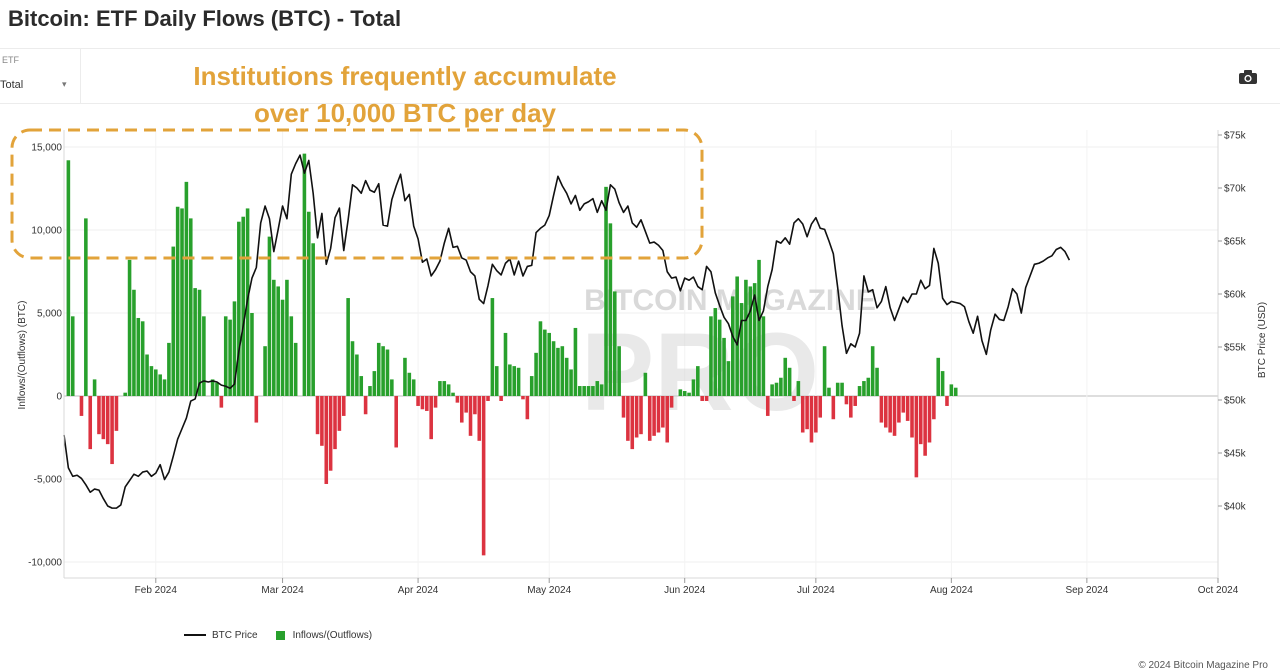 The width and height of the screenshot is (1280, 671). What do you see at coordinates (816, 590) in the screenshot?
I see `x-tick-label: Jul 2024` at bounding box center [816, 590].